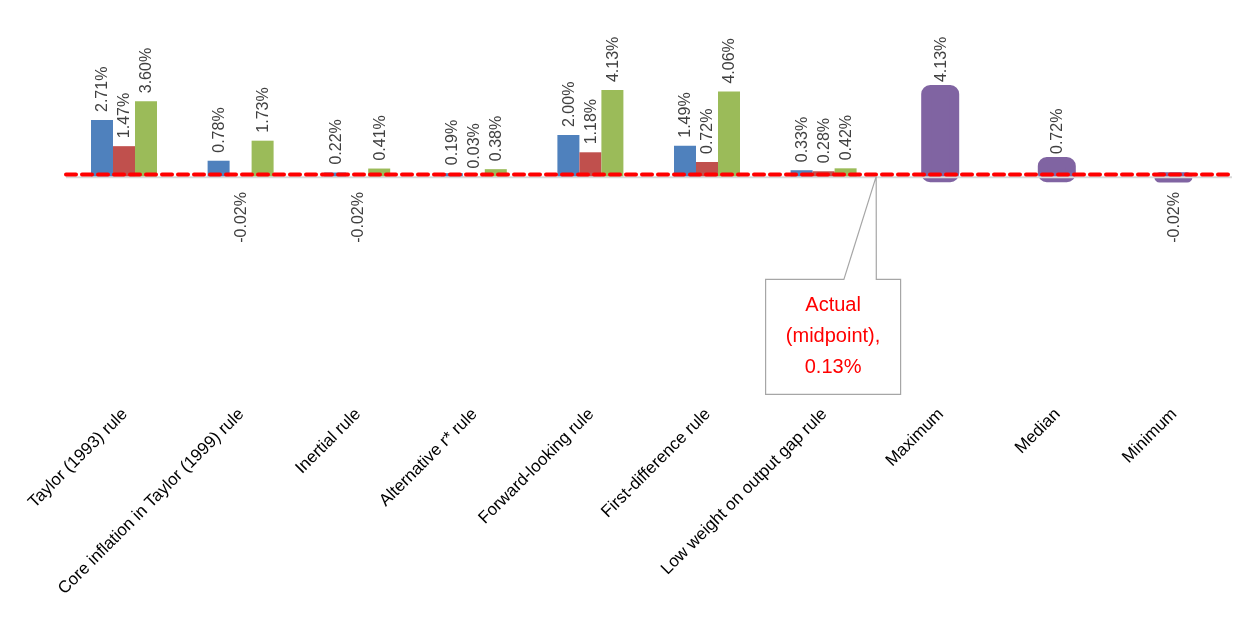 The height and width of the screenshot is (635, 1238). Describe the element at coordinates (263, 110) in the screenshot. I see `data-label: 1.73%` at that location.